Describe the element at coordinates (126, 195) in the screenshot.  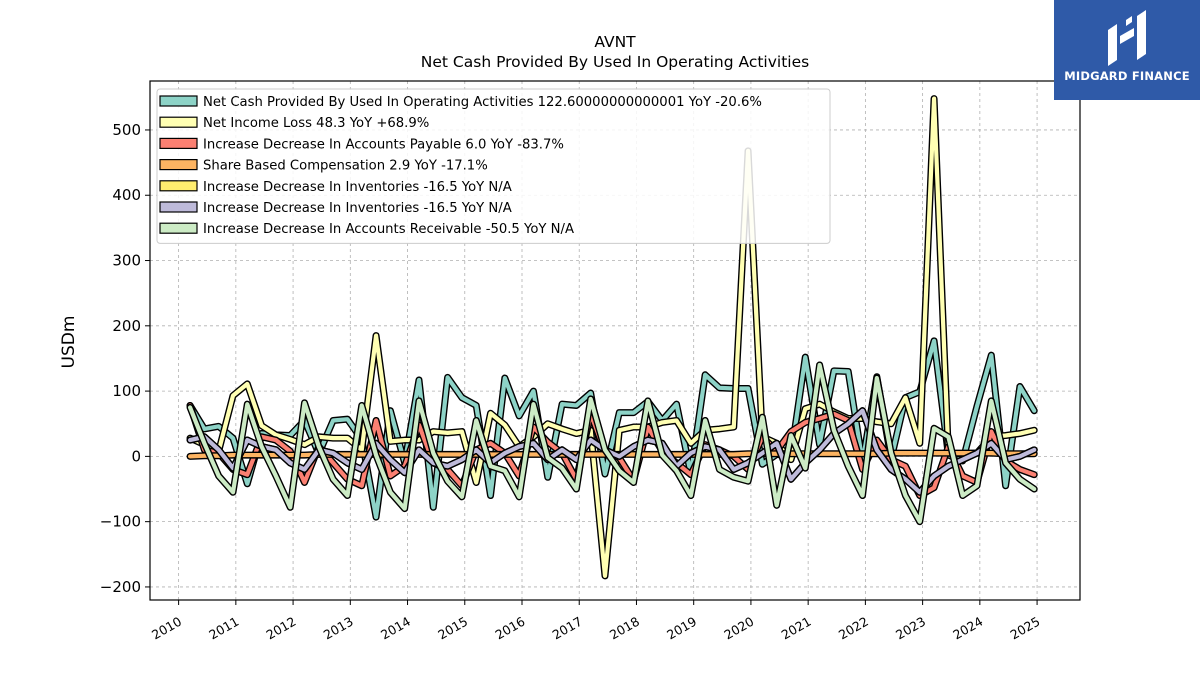
I see `y-tick-label: 400` at that location.